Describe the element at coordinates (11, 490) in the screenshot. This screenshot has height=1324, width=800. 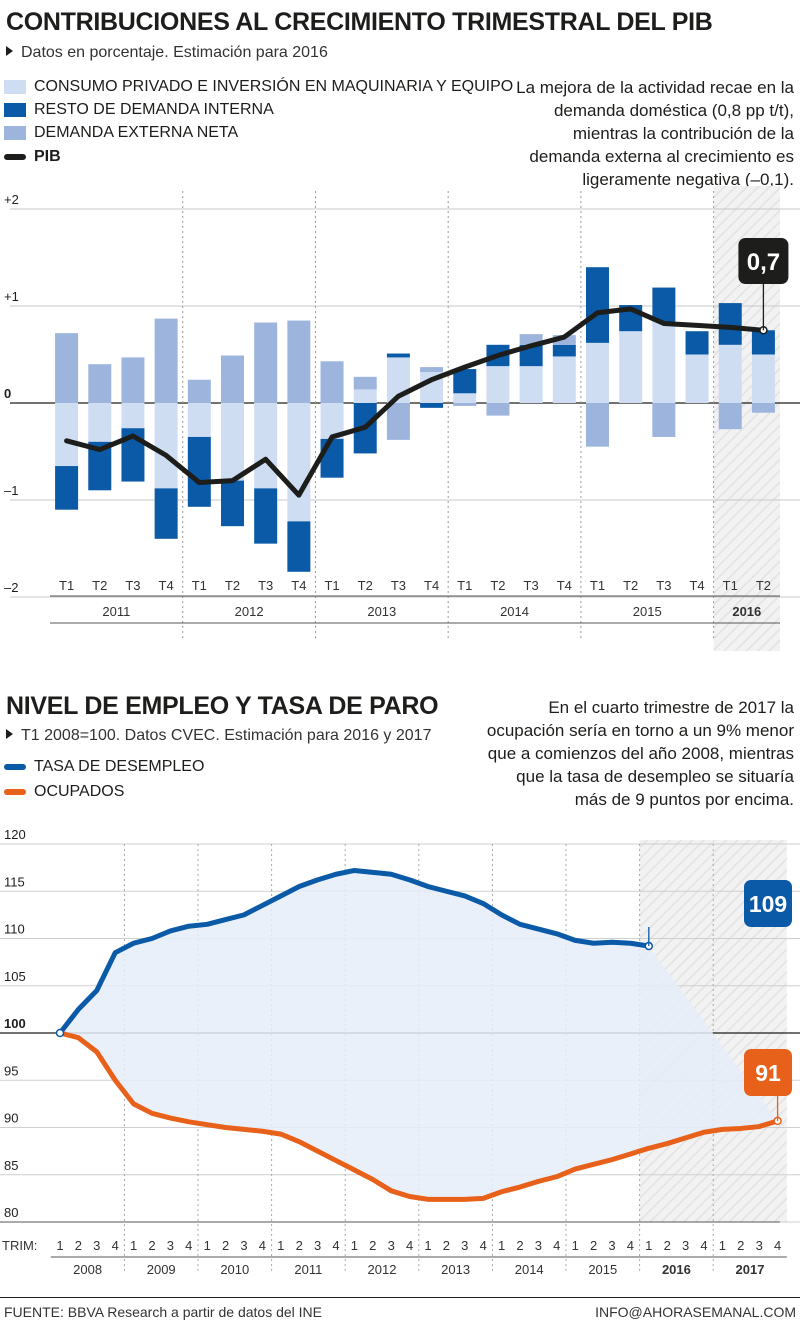
I see `y-tick-label: –1` at that location.